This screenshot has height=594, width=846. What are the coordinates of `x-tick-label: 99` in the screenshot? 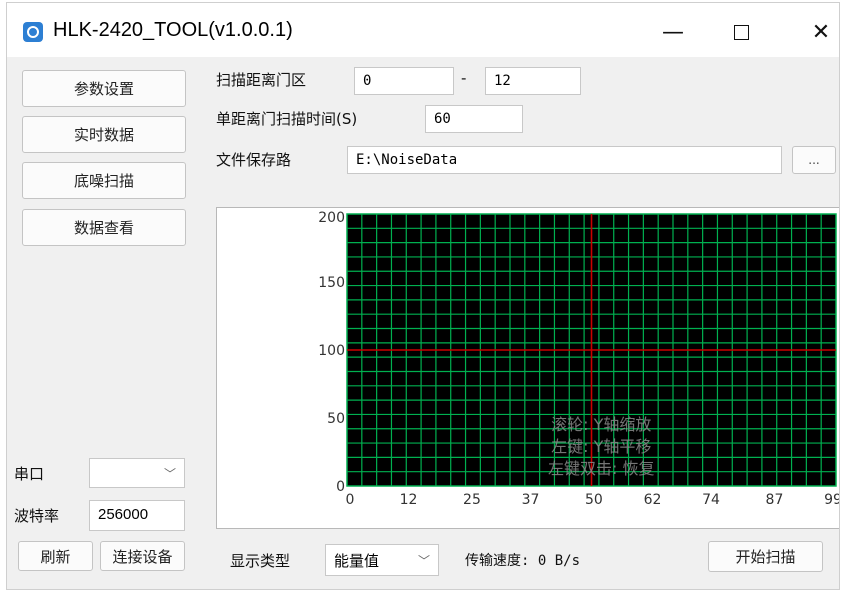 It's located at (831, 500).